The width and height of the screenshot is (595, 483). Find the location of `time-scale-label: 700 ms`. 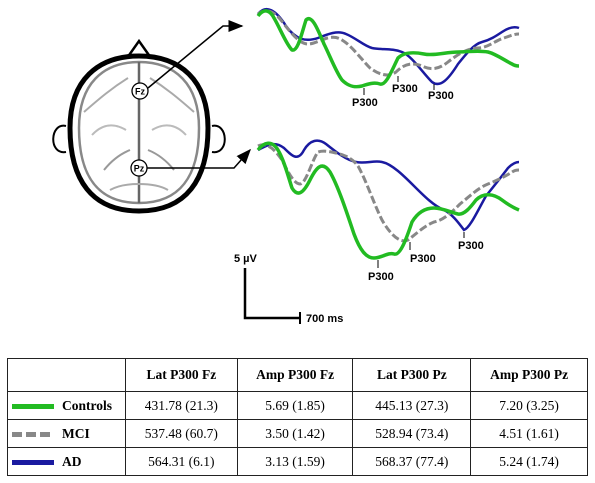

time-scale-label: 700 ms is located at coordinates (324, 319).